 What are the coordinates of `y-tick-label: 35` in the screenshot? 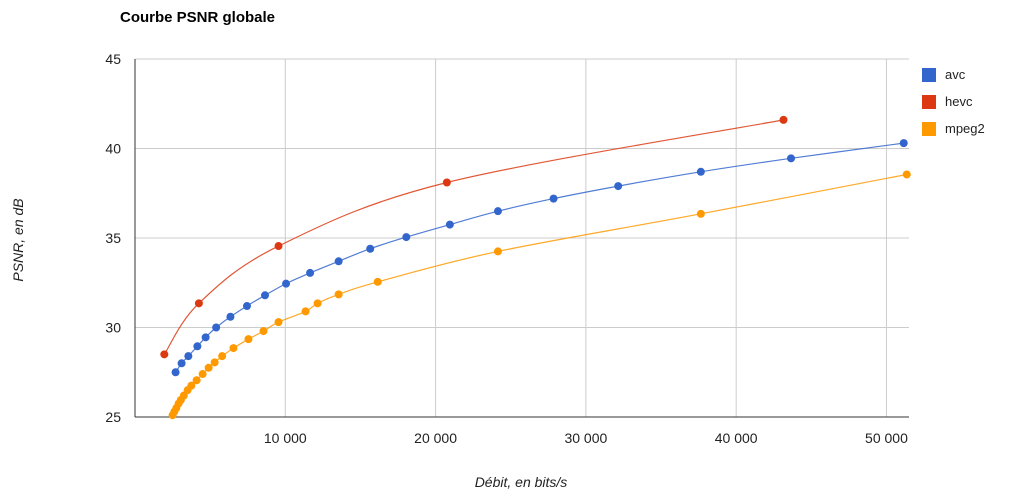 It's located at (113, 238).